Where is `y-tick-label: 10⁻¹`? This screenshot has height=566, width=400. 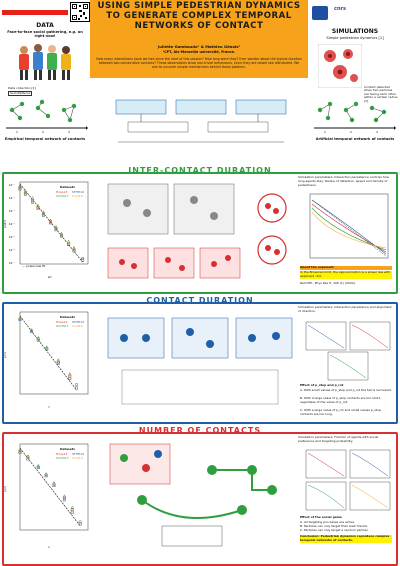 y-tick-label: 10⁻¹ is located at coordinates (12, 185).